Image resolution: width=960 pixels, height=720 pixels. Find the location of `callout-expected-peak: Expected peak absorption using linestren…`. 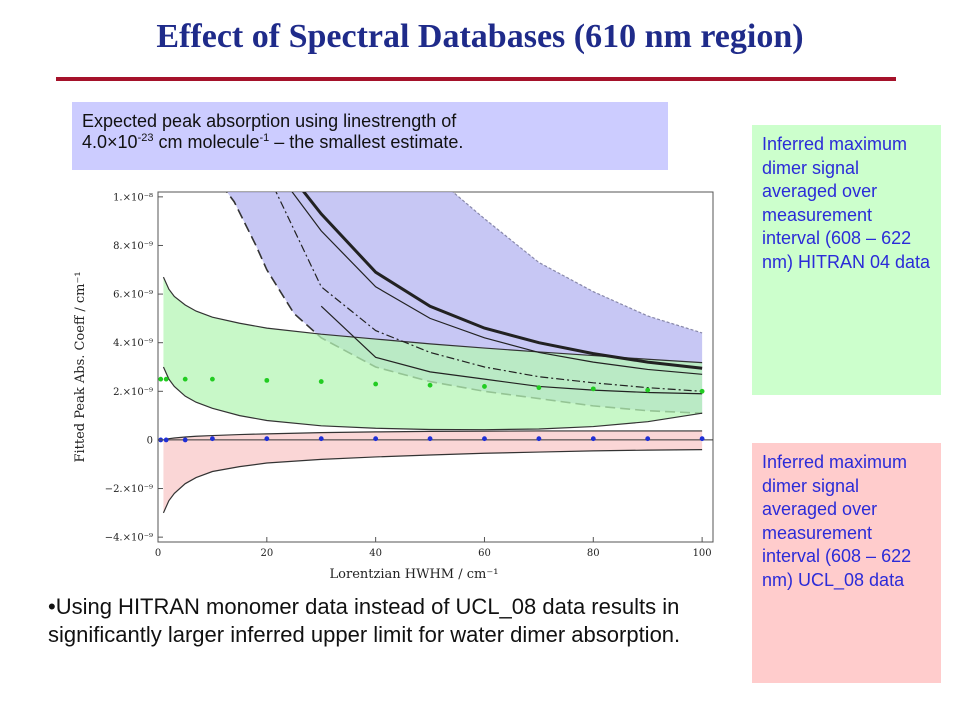

callout-expected-peak: Expected peak absorption using linestren… is located at coordinates (370, 136).